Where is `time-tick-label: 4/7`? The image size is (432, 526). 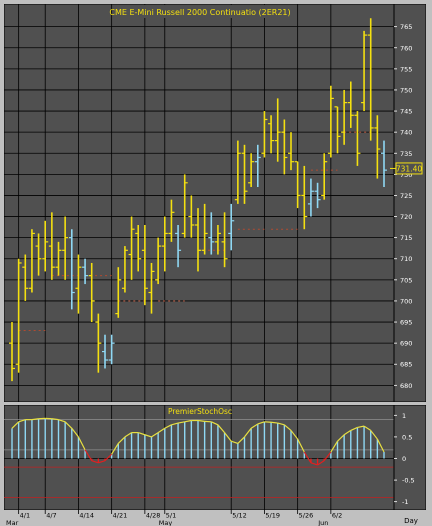
time-tick-label: 4/7 is located at coordinates (51, 516).